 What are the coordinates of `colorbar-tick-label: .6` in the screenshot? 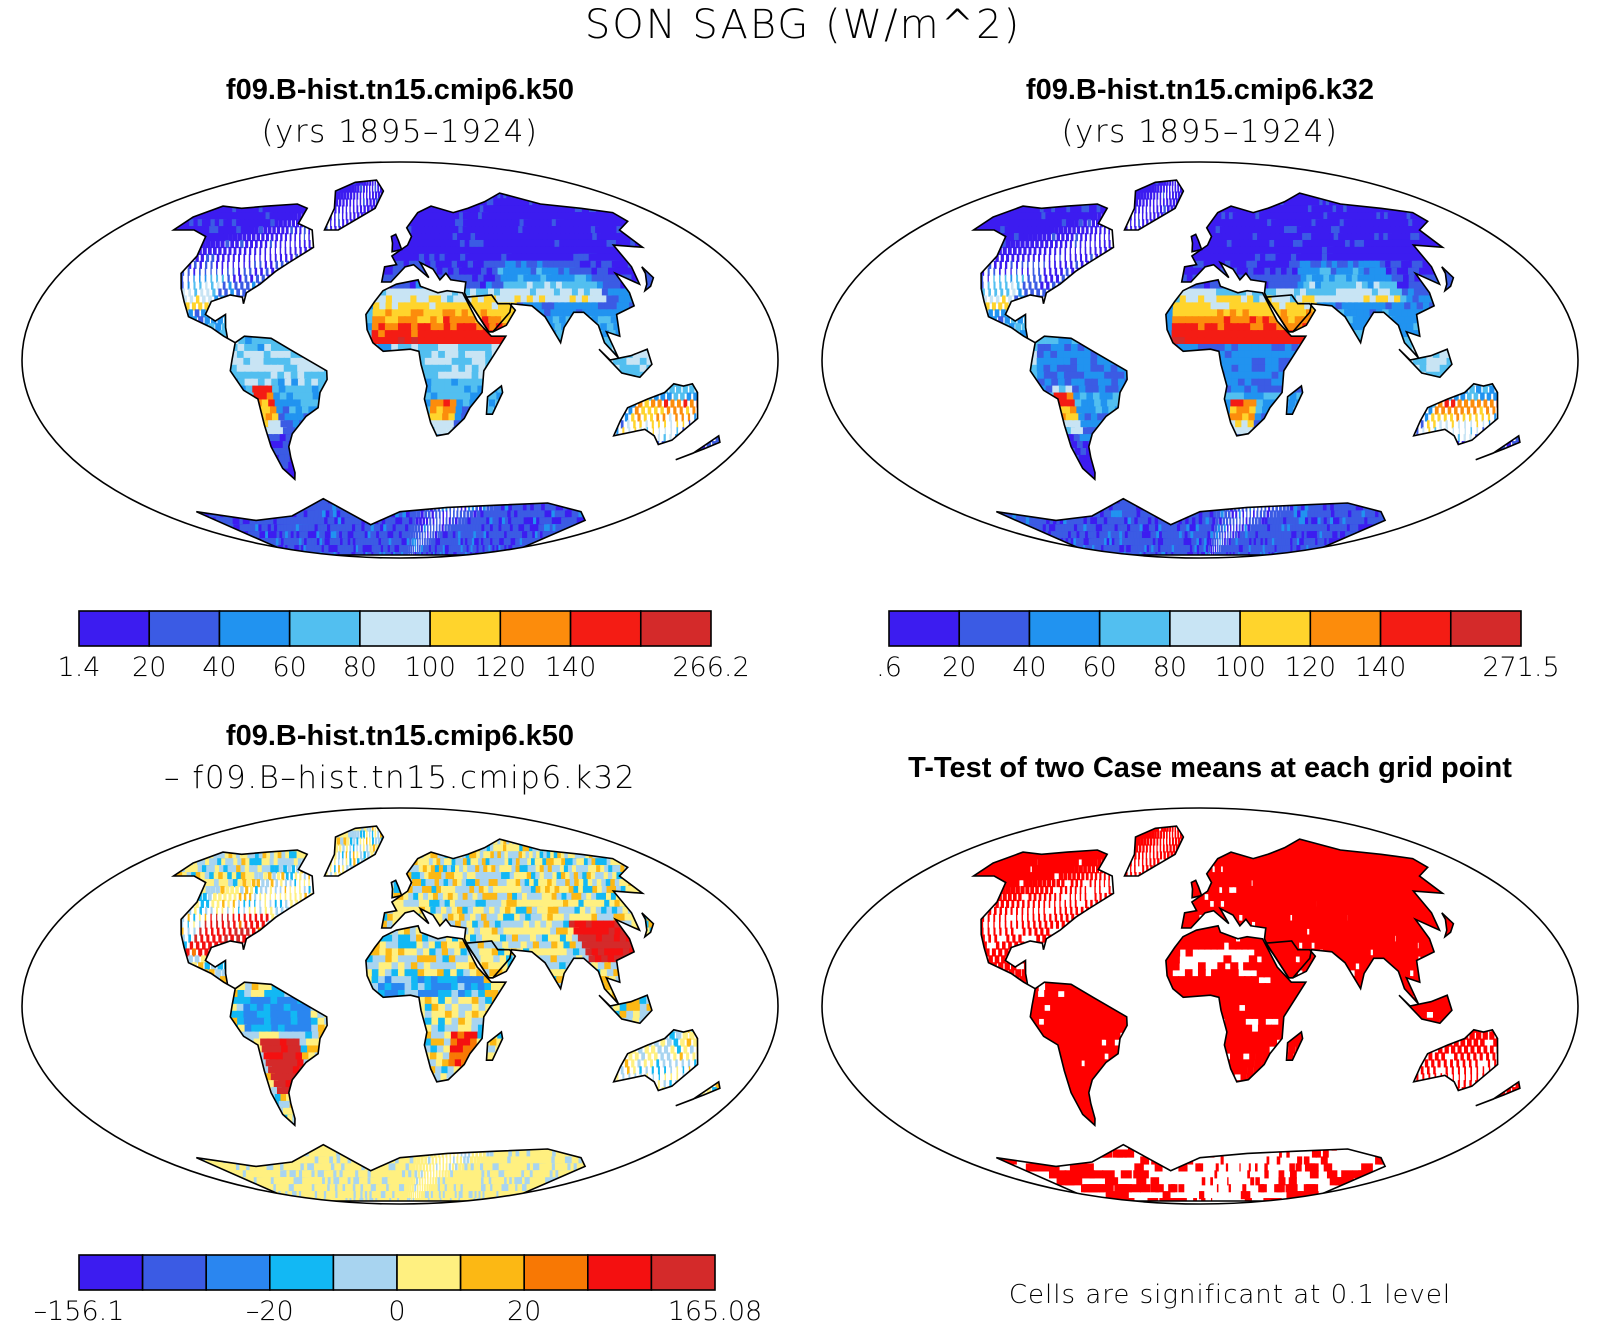 It's located at (889, 667).